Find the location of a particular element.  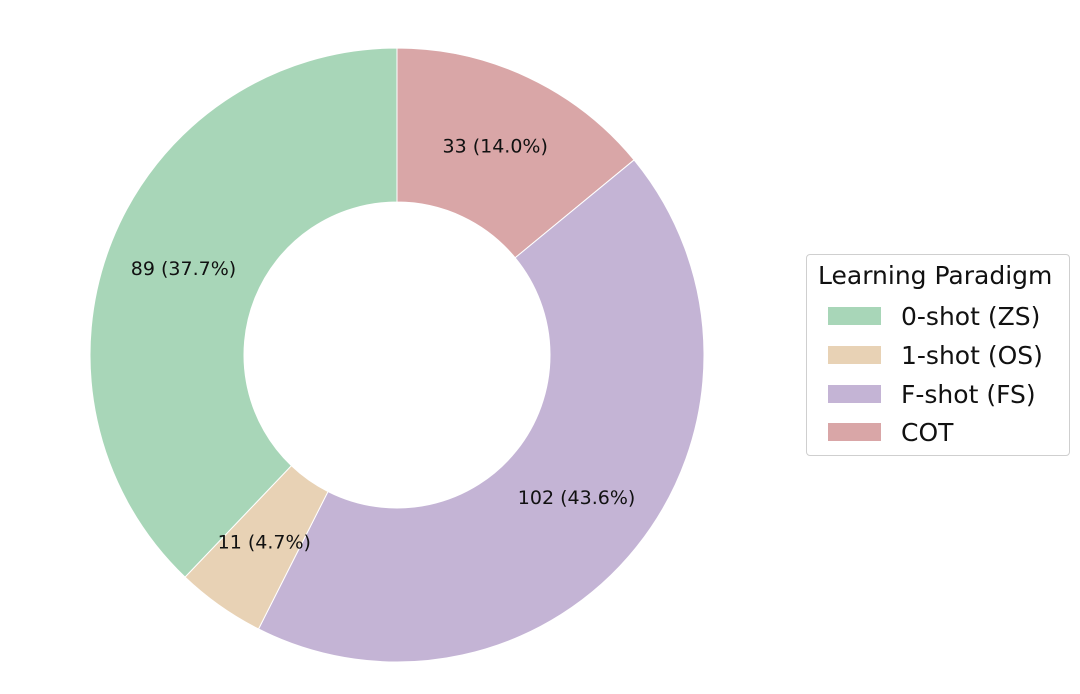

legend-swatch-cot is located at coordinates (854, 432).